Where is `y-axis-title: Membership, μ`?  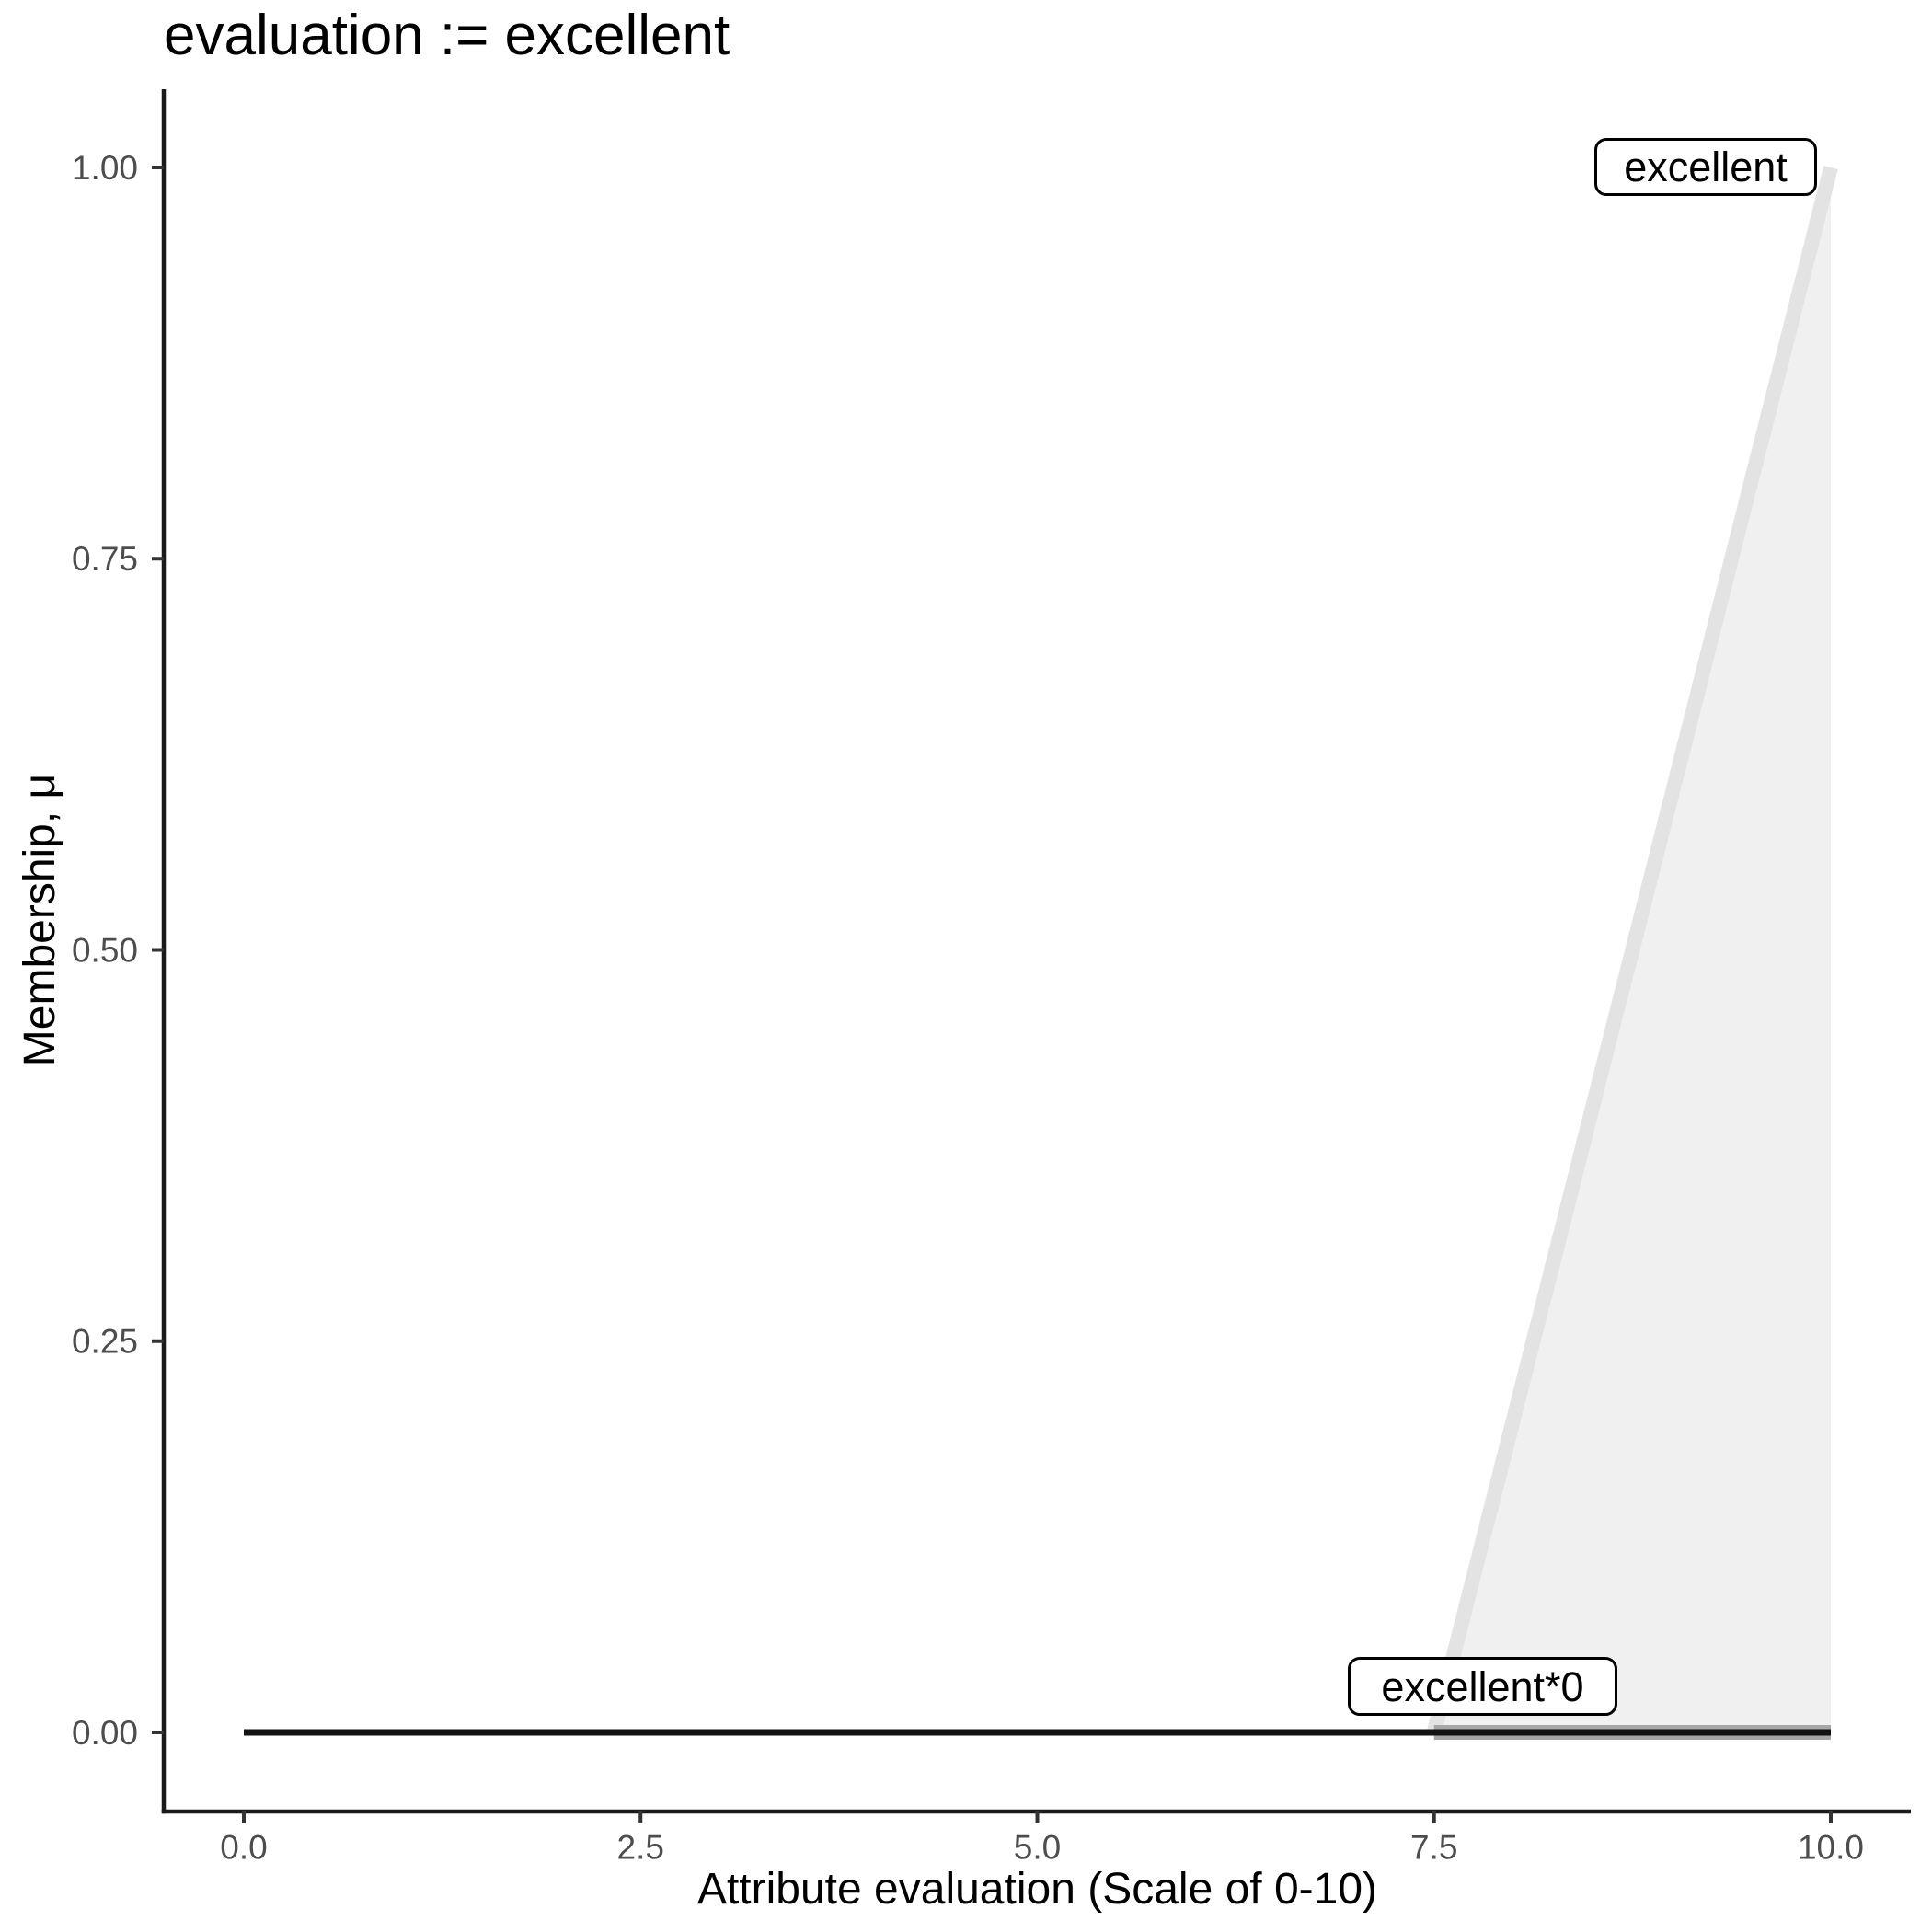 y-axis-title: Membership, μ is located at coordinates (40, 920).